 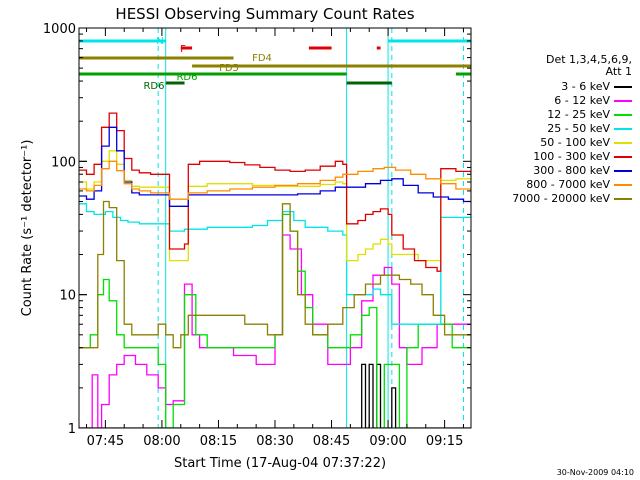 What do you see at coordinates (27, 228) in the screenshot?
I see `y-axis-label: Count Rate (s⁻¹ detector⁻¹)` at bounding box center [27, 228].